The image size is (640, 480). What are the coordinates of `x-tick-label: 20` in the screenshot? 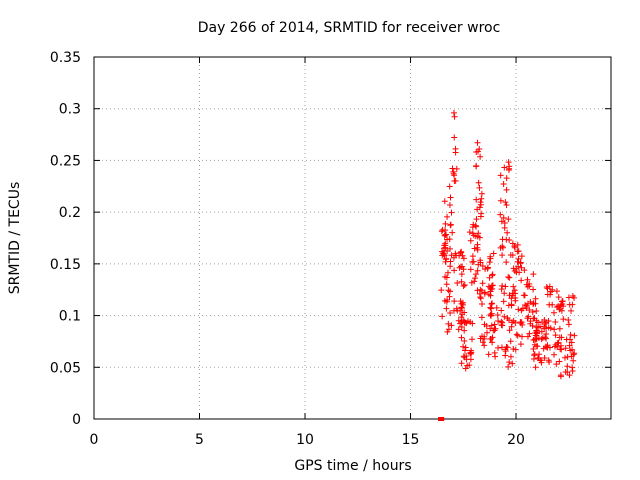 It's located at (516, 440).